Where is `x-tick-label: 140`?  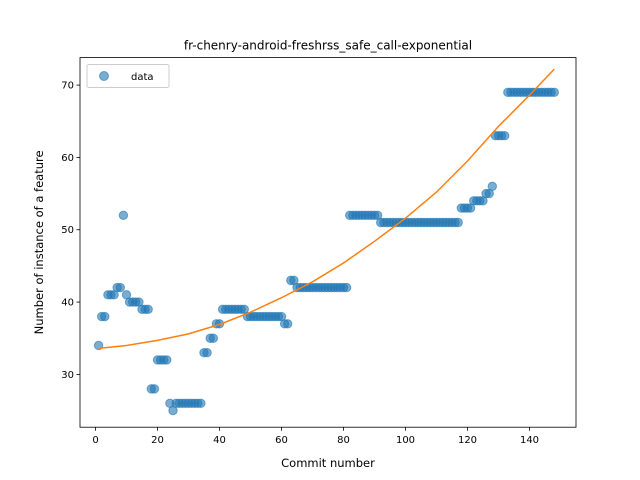 x-tick-label: 140 is located at coordinates (529, 440).